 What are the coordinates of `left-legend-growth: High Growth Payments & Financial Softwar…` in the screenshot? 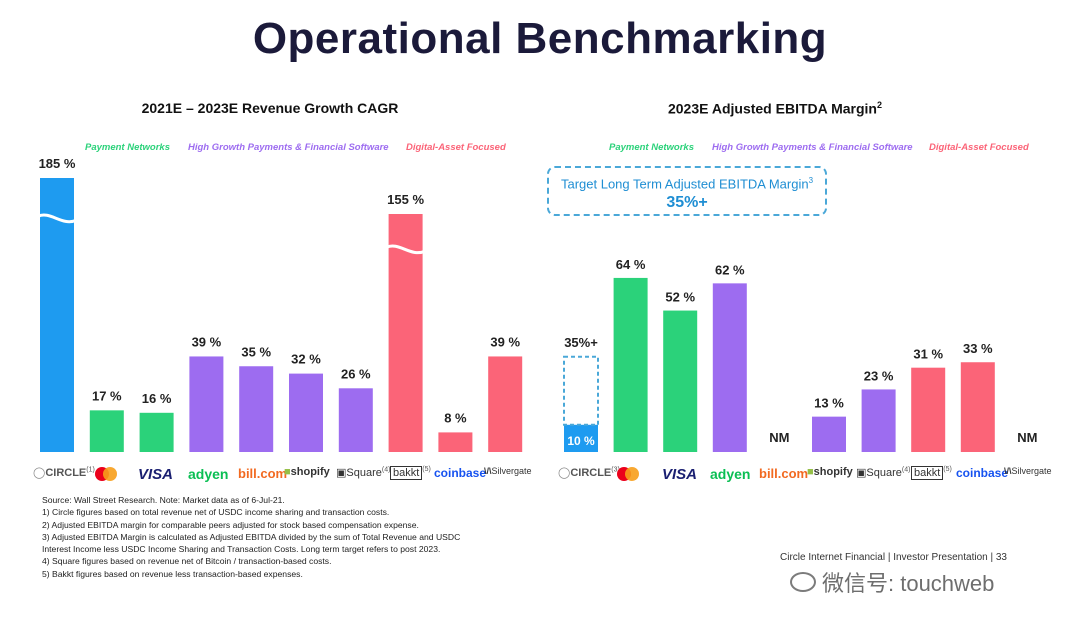 It's located at (288, 147).